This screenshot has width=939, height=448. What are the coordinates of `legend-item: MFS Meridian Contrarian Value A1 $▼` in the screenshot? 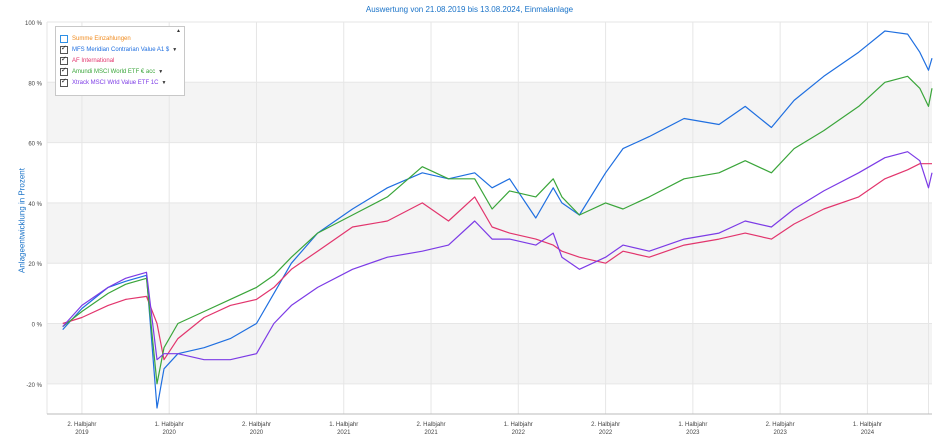 It's located at (119, 49).